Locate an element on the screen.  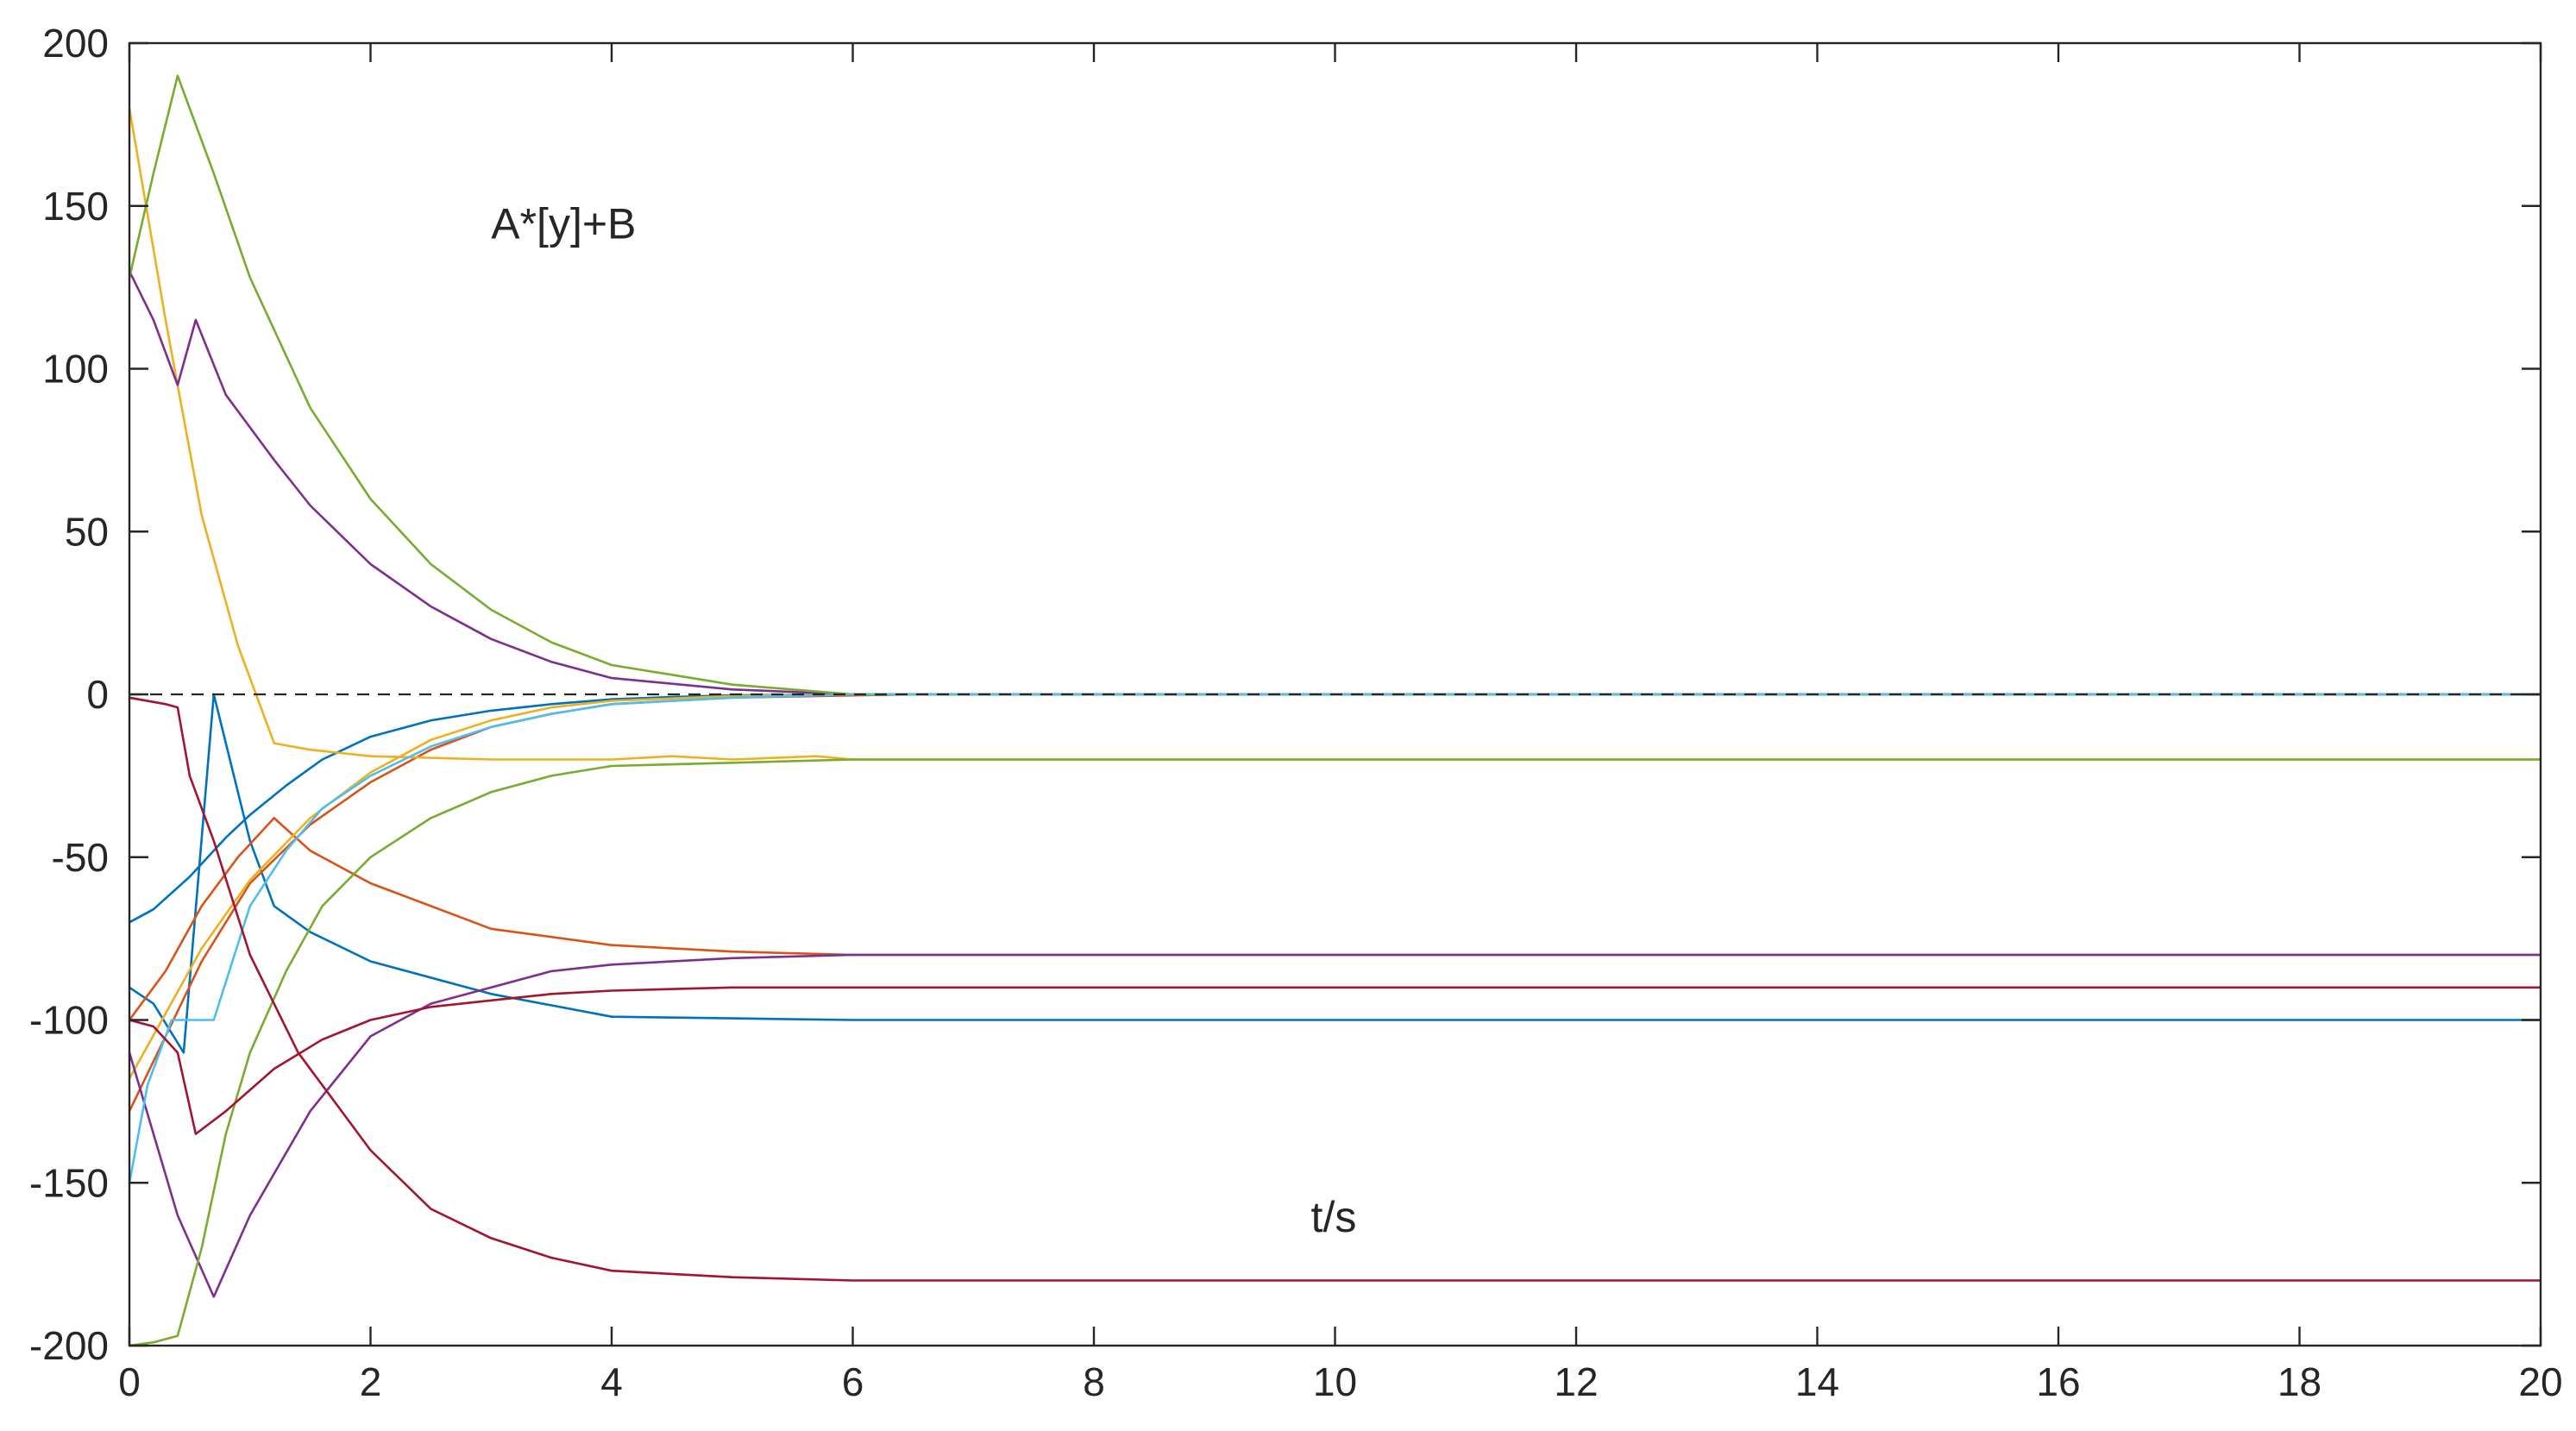
x-tick-label: 16 is located at coordinates (2058, 1381).